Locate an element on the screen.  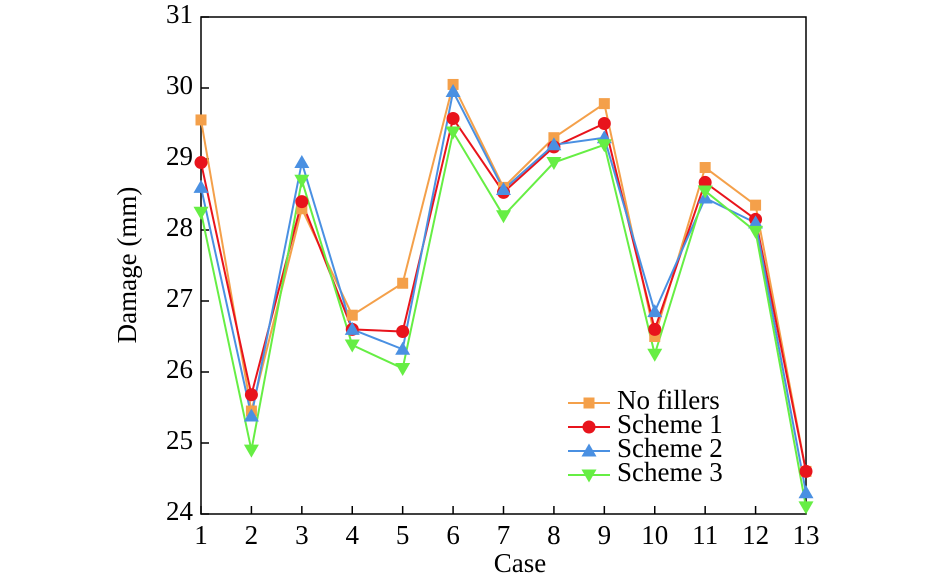
x-tick-label: 4 is located at coordinates (353, 535).